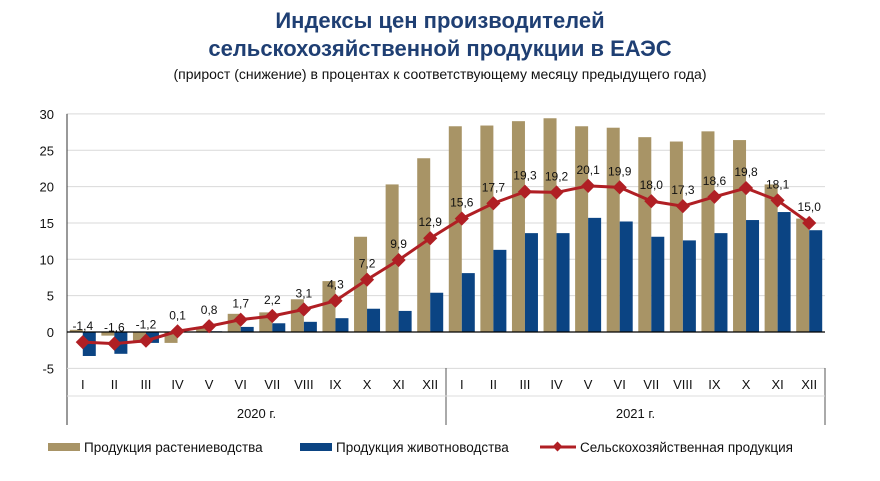 The image size is (880, 481). What do you see at coordinates (588, 384) in the screenshot?
I see `x-tick-label: V` at bounding box center [588, 384].